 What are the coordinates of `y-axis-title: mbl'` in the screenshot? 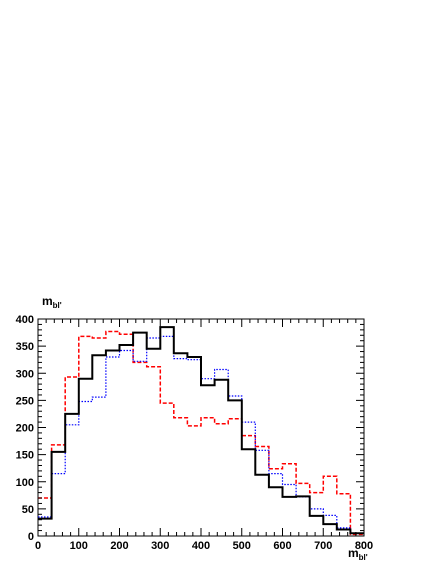 It's located at (52, 302).